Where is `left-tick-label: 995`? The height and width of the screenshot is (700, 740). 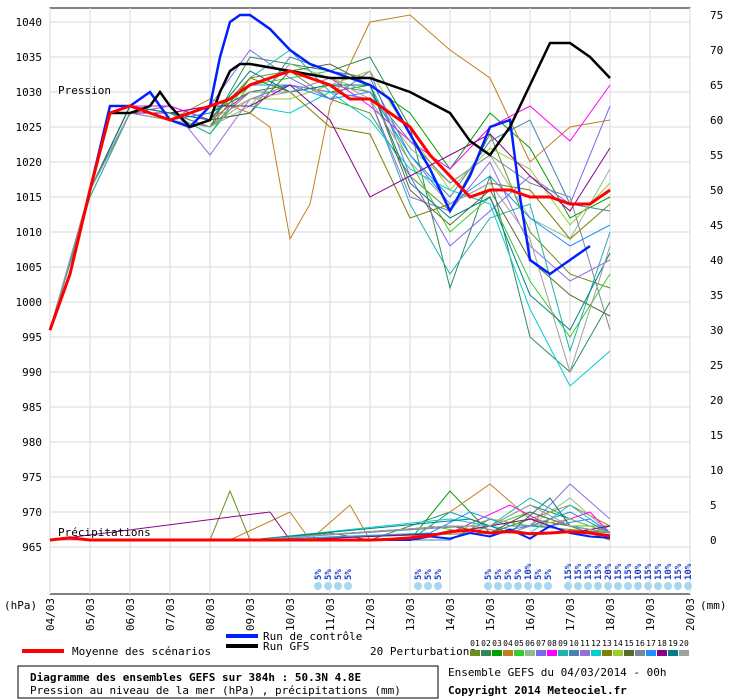 left-tick-label: 995 is located at coordinates (32, 337).